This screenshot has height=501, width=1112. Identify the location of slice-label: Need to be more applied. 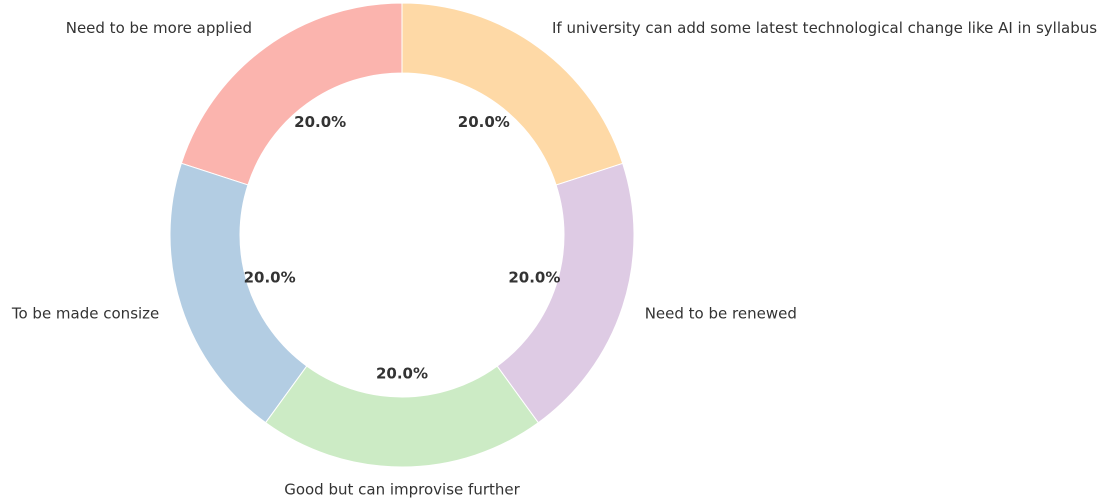
(159, 28).